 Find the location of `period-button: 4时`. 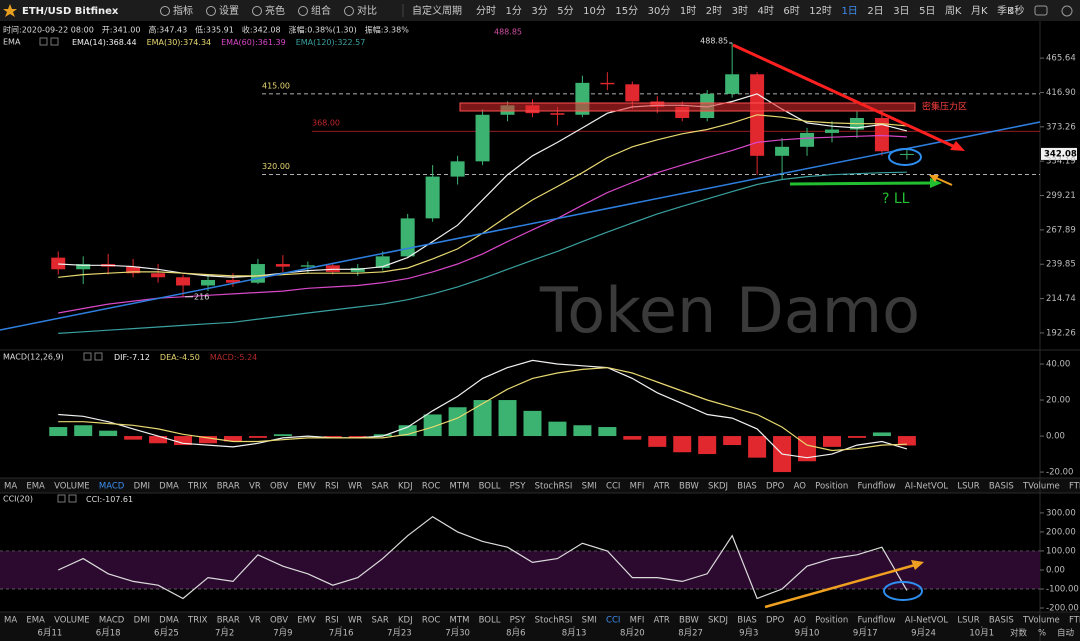

period-button: 4时 is located at coordinates (765, 11).